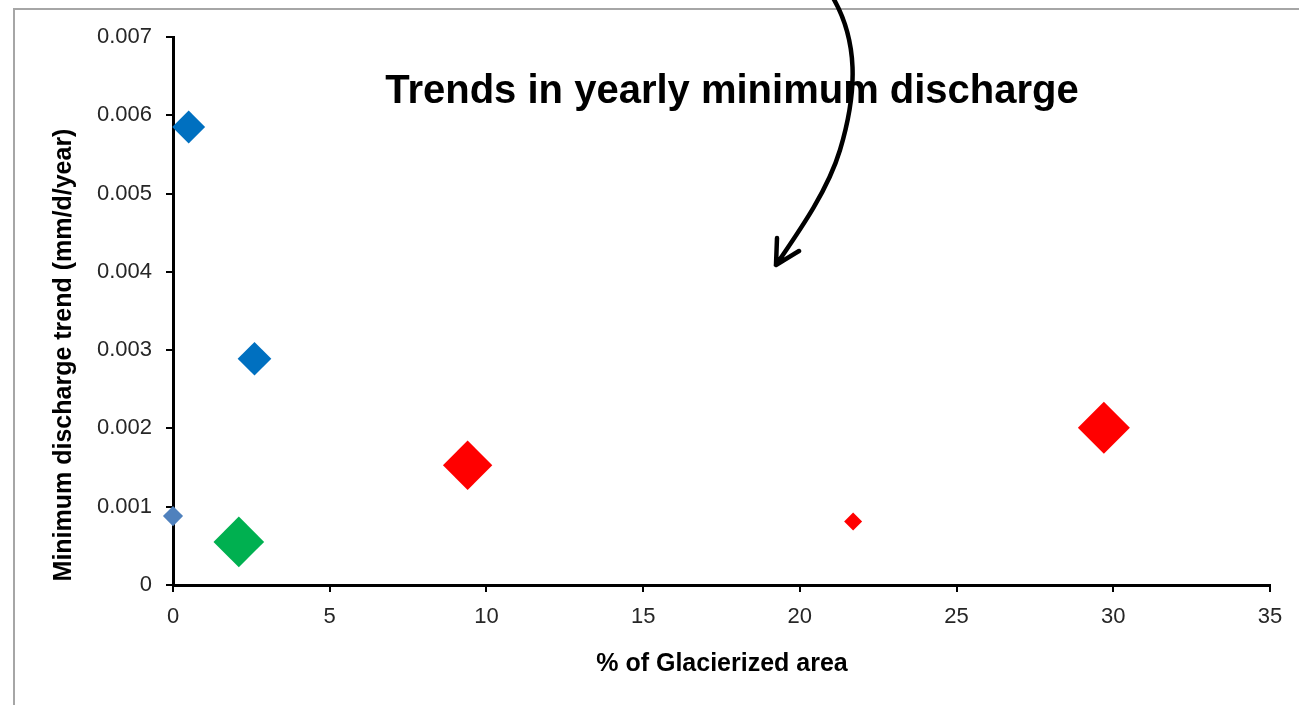 The height and width of the screenshot is (705, 1299). What do you see at coordinates (173, 616) in the screenshot?
I see `x-tick-label: 0` at bounding box center [173, 616].